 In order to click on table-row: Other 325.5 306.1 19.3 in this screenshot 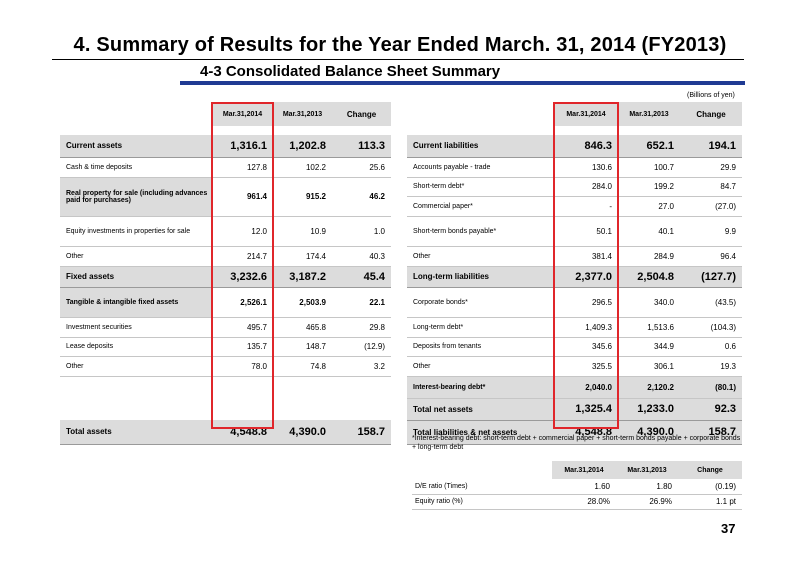, I will do `click(574, 366)`.